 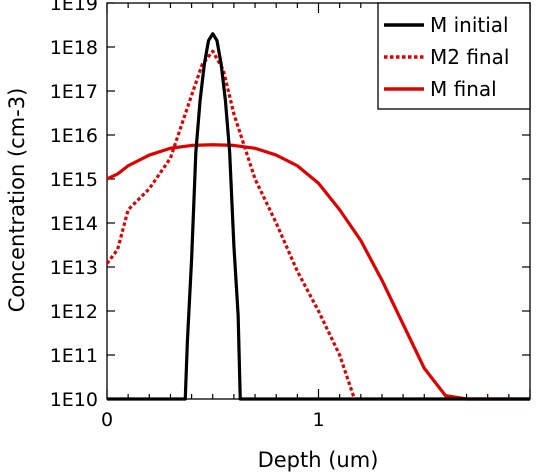 I want to click on legend-label: M final, so click(x=463, y=89).